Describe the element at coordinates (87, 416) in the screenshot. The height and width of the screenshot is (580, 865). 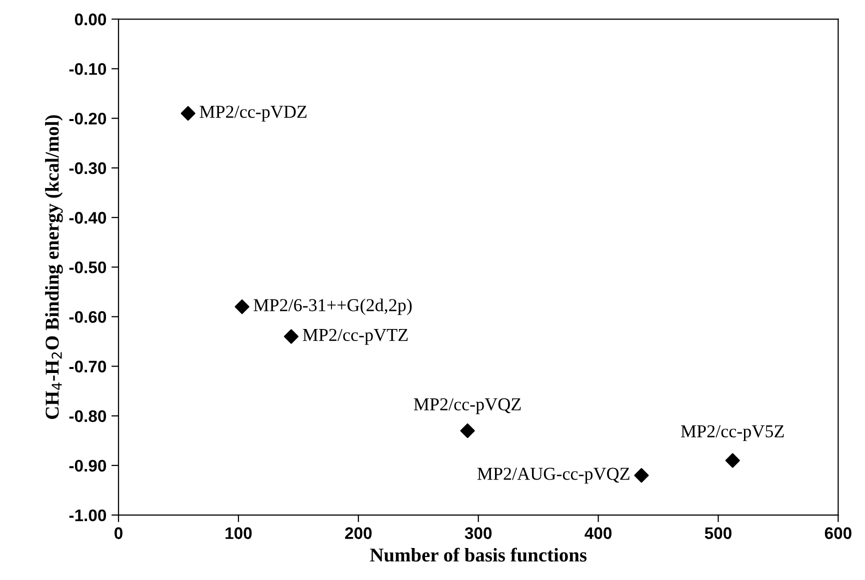
I see `y-tick-label: -0.80` at that location.